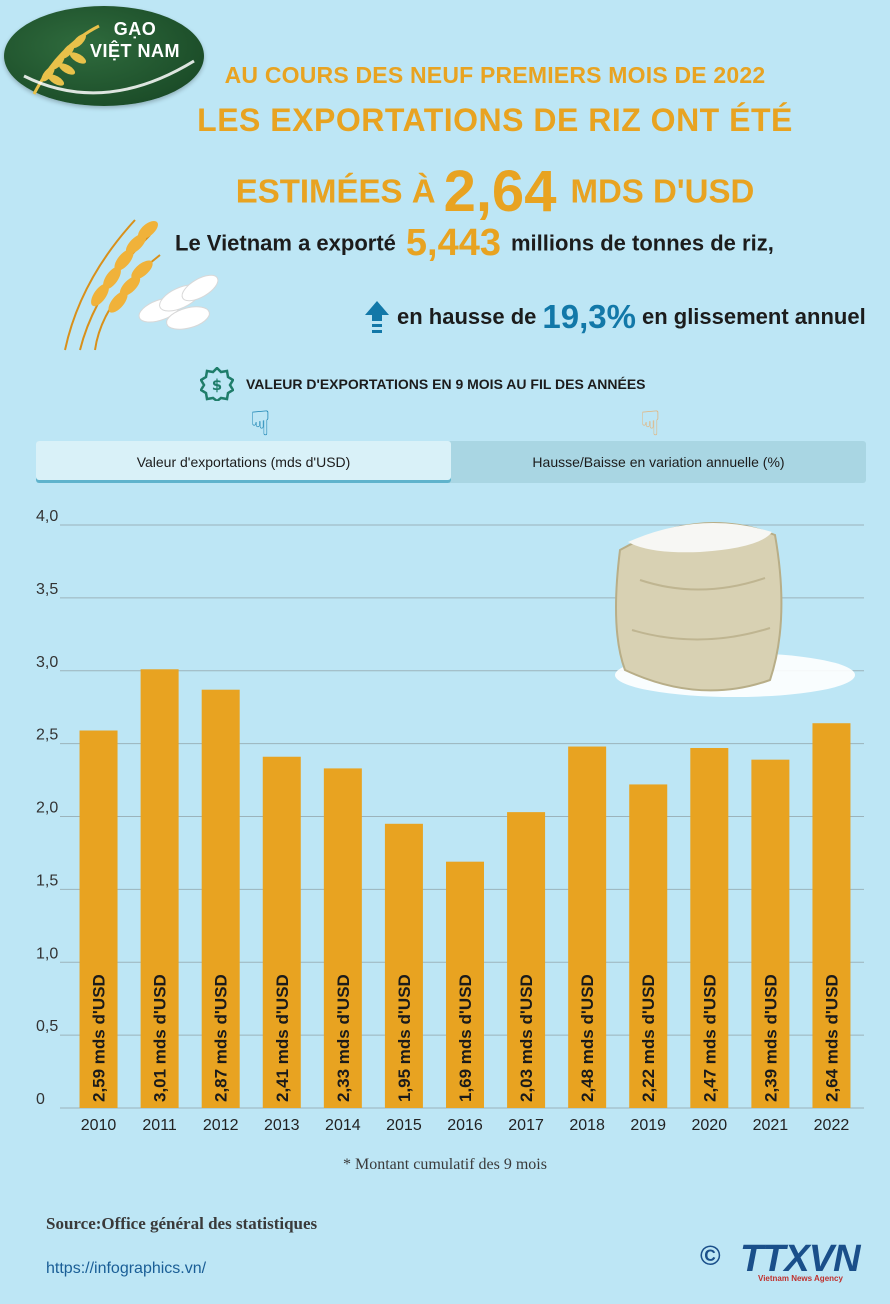  What do you see at coordinates (182, 1223) in the screenshot?
I see `source-text: Source:Office général des statistiques` at bounding box center [182, 1223].